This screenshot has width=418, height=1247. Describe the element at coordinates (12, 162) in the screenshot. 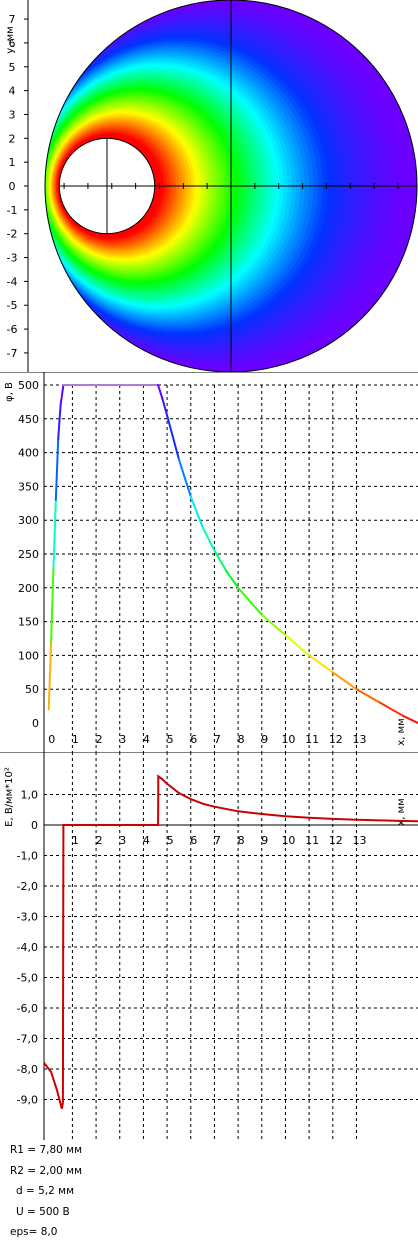

I see `y-tick-label: 1` at that location.